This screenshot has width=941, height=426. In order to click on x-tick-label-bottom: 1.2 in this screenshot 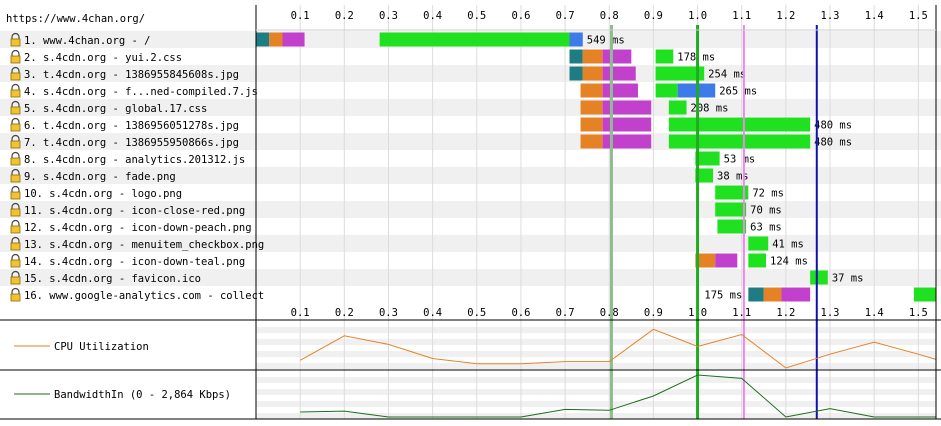, I will do `click(785, 313)`.